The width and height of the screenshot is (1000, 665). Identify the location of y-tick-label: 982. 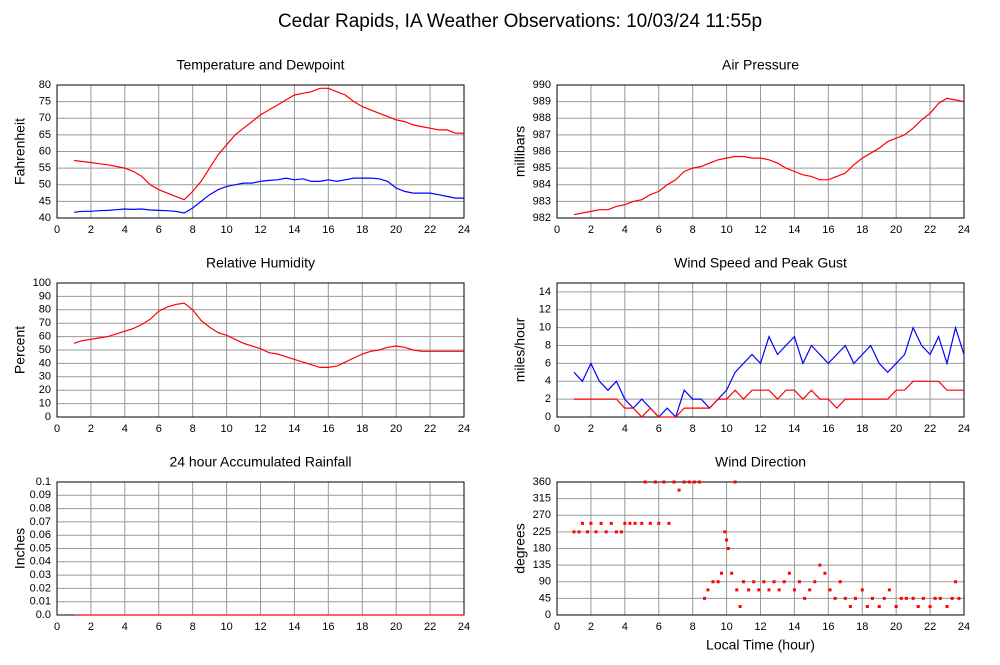
(542, 218).